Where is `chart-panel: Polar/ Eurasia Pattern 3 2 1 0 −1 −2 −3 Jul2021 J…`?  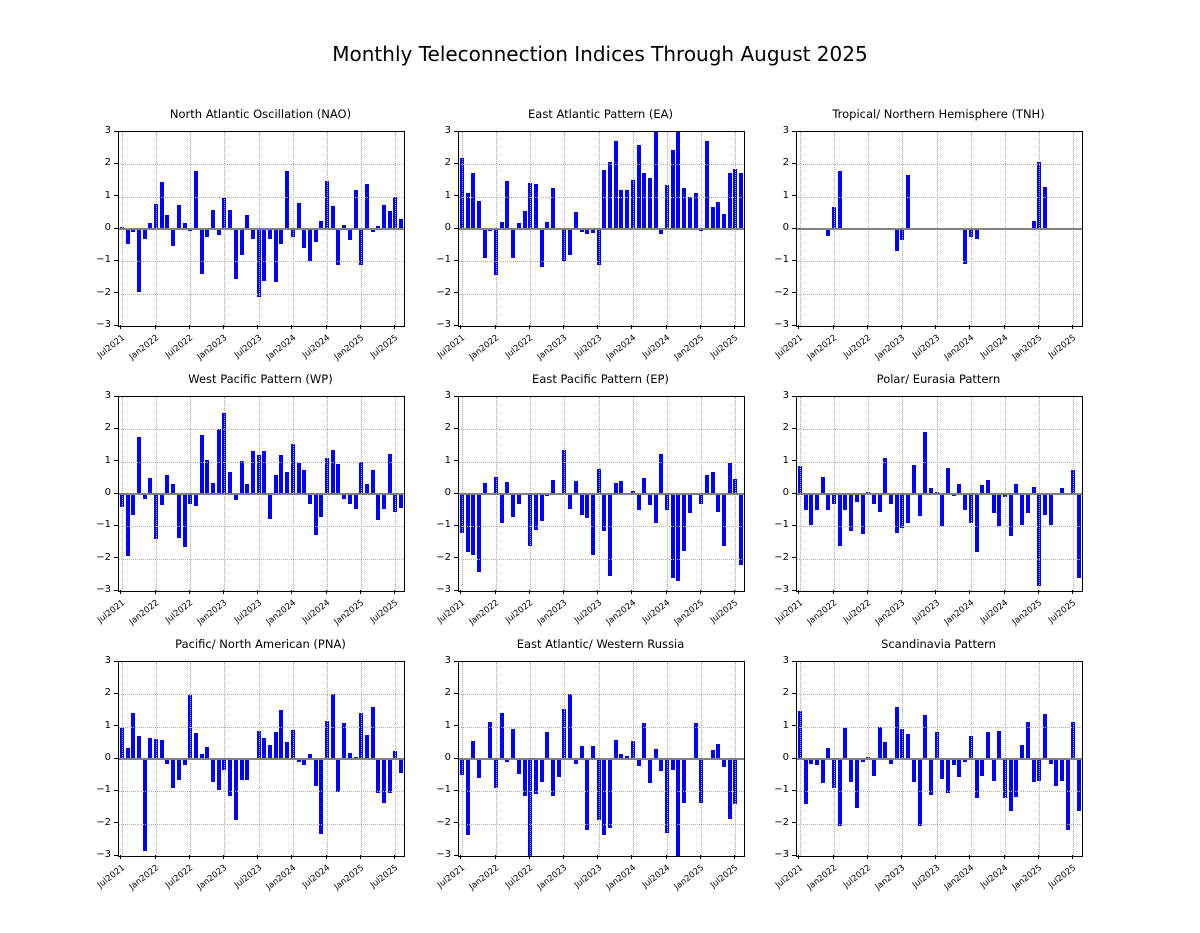 chart-panel: Polar/ Eurasia Pattern 3 2 1 0 −1 −2 −3 Jul2021 J… is located at coordinates (914, 516).